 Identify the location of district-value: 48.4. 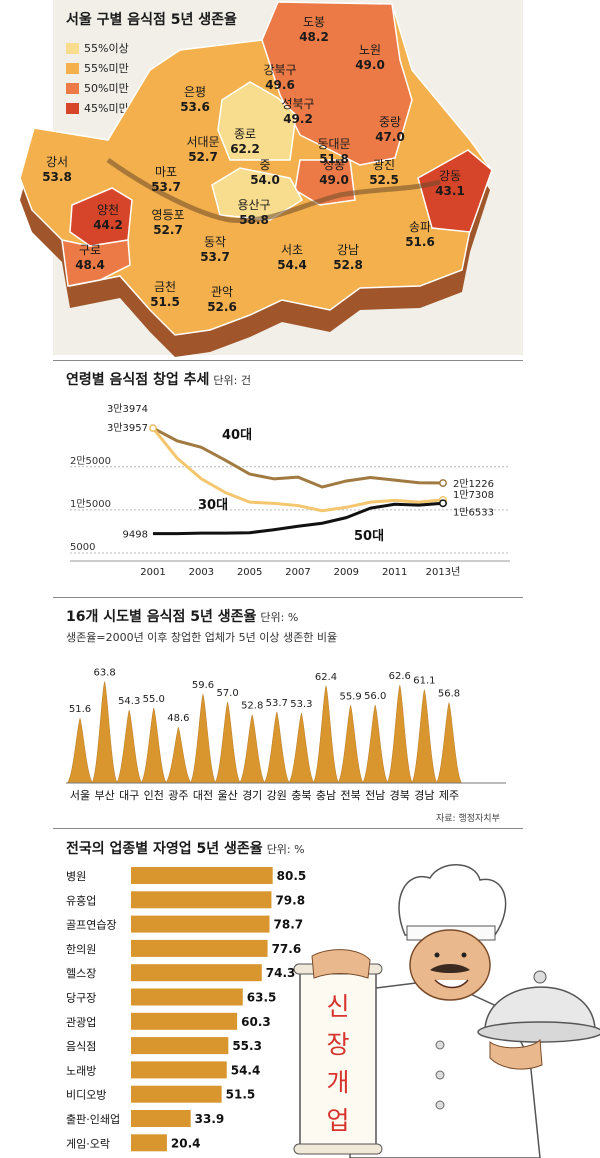
(90, 265).